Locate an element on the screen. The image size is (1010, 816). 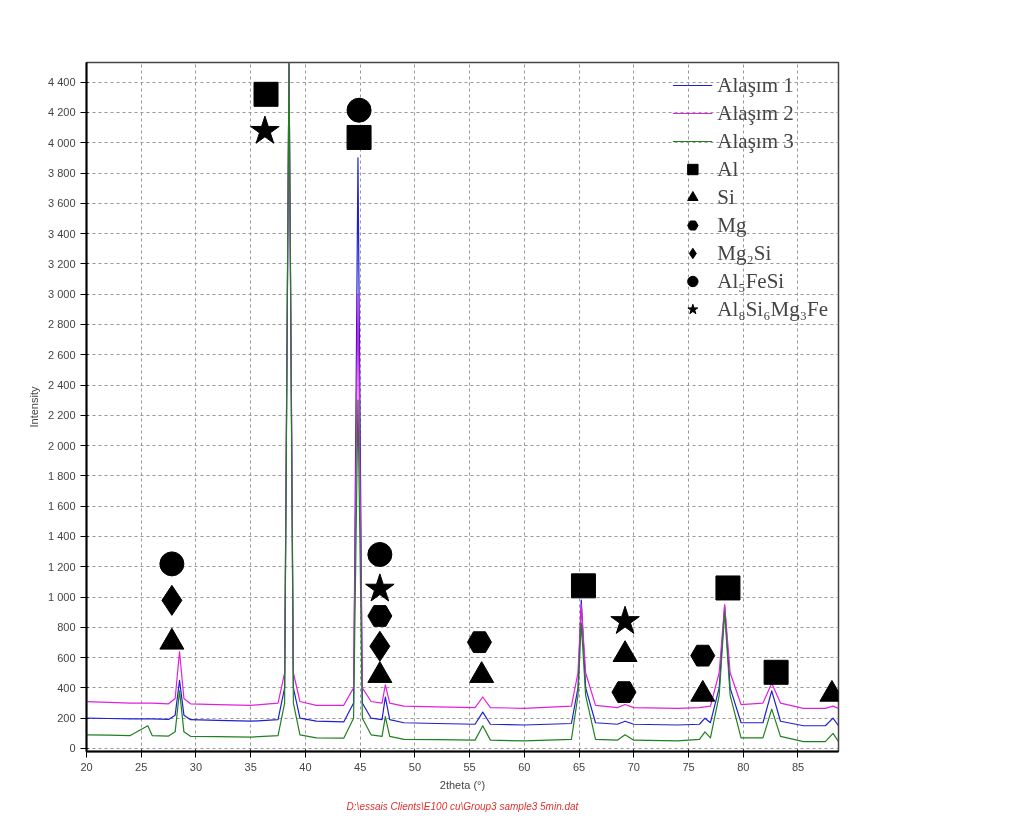
x-tick-label: 50 is located at coordinates (415, 766).